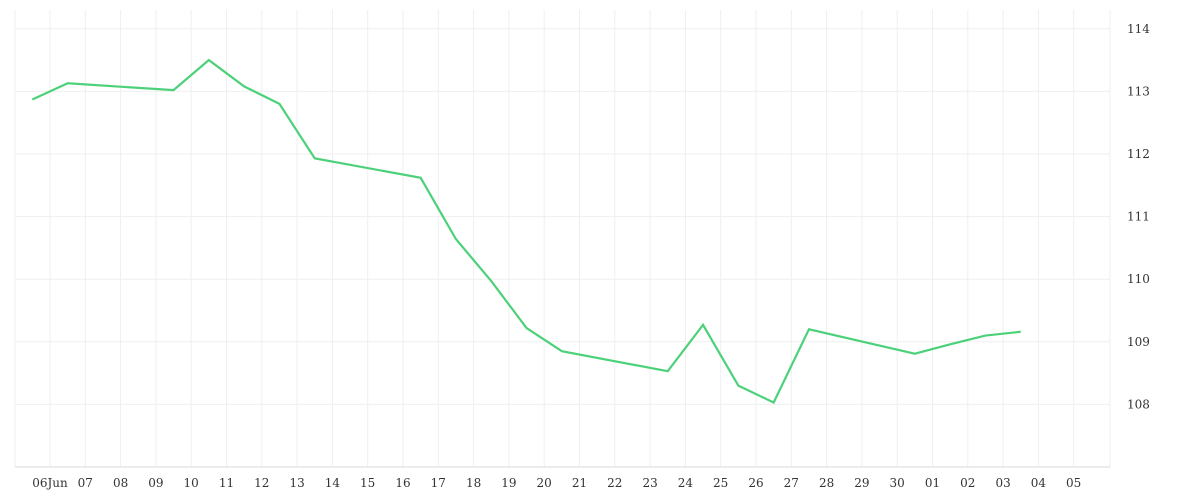 The image size is (1200, 500). What do you see at coordinates (50, 483) in the screenshot?
I see `x-tick-label: 06Jun` at bounding box center [50, 483].